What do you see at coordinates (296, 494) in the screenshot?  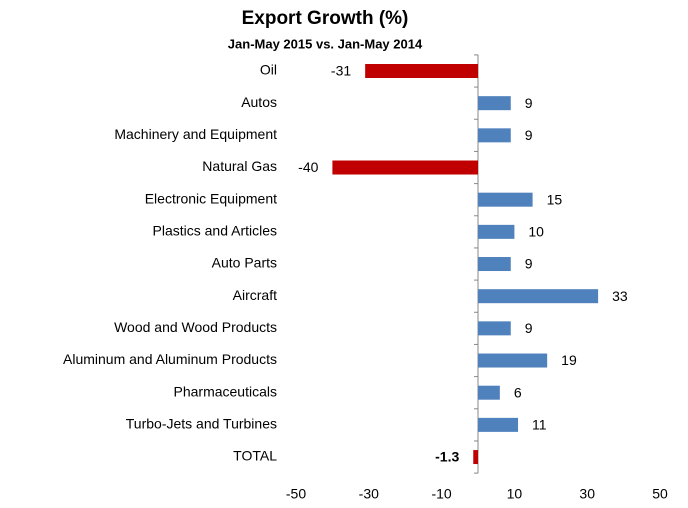 I see `x-tick-label: -50` at bounding box center [296, 494].